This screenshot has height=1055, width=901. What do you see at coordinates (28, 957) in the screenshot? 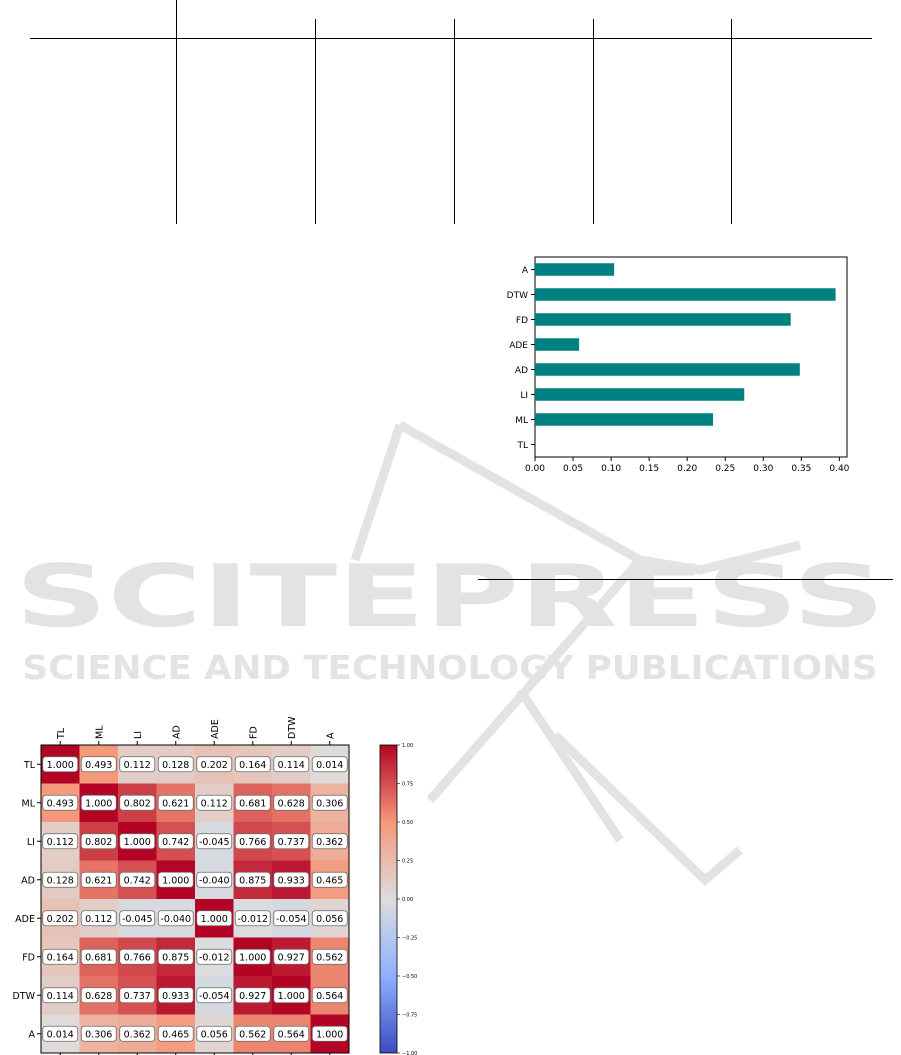
I see `y-tick-label: FD` at bounding box center [28, 957].